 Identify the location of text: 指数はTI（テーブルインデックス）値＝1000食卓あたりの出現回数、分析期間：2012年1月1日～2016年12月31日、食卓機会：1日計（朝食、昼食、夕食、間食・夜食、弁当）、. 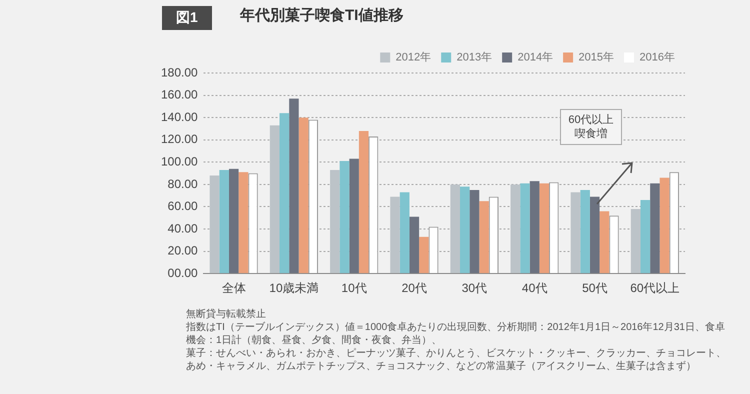
(456, 334).